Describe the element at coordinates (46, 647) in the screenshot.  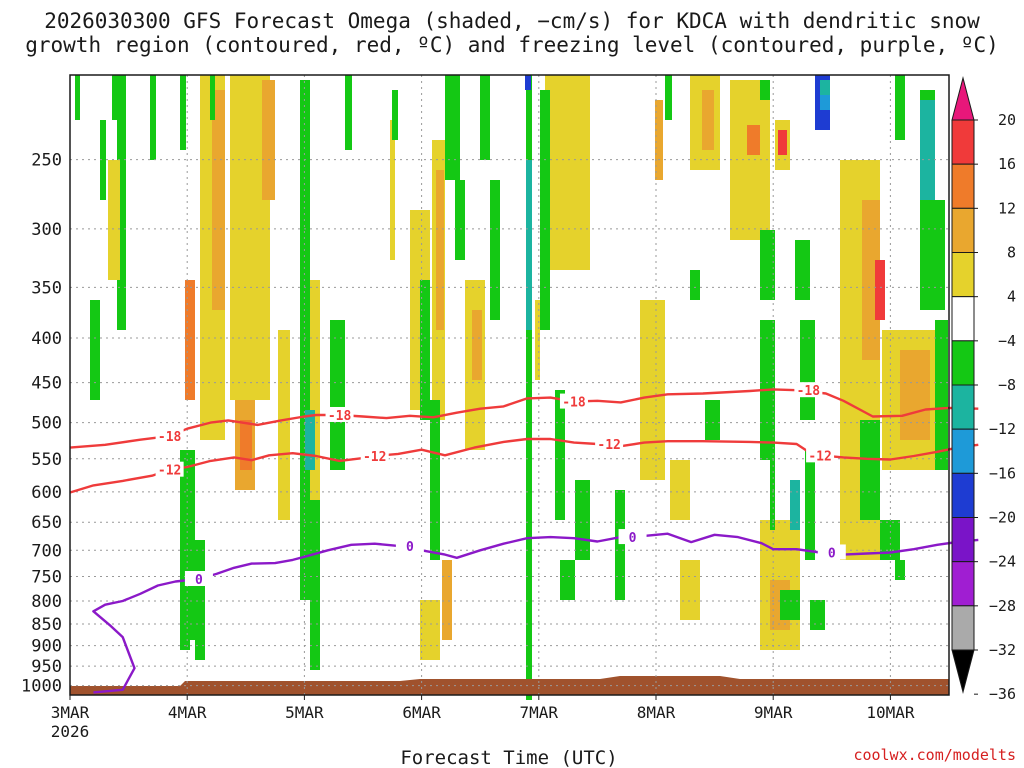
I see `y-tick-label: 900` at that location.